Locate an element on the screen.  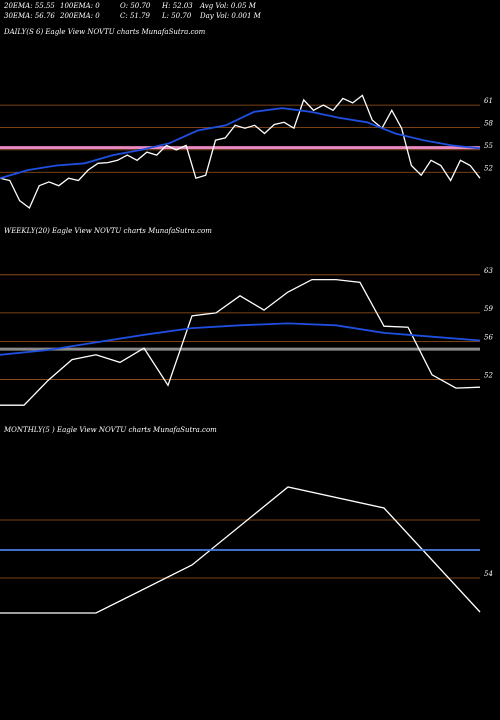
y-tick-label: 61 is located at coordinates (488, 101).